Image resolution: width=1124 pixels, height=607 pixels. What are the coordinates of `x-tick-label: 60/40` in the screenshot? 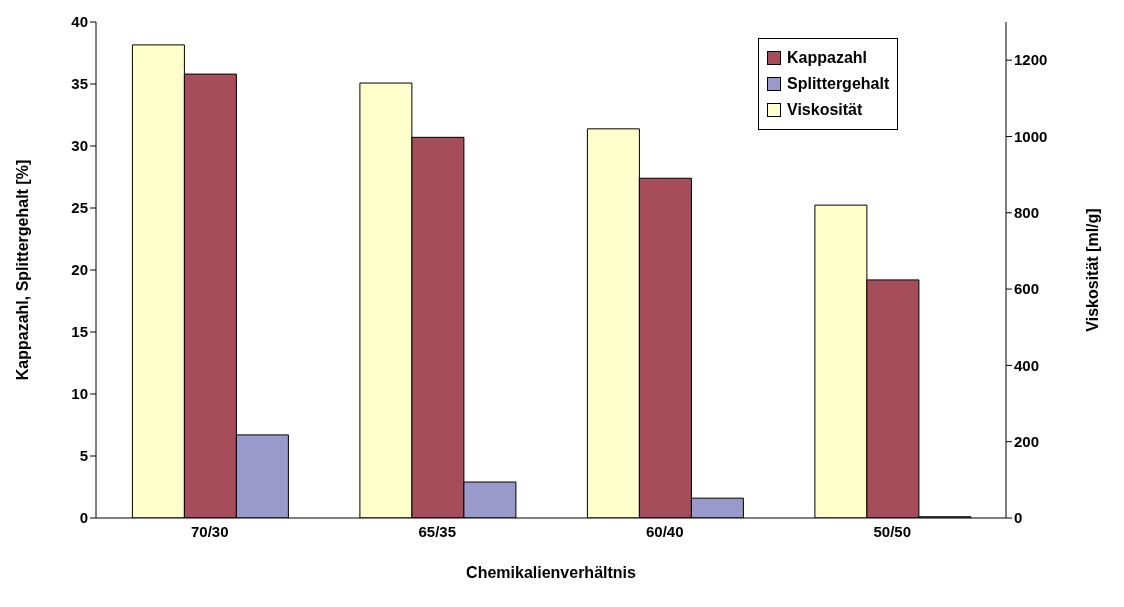 It's located at (664, 531).